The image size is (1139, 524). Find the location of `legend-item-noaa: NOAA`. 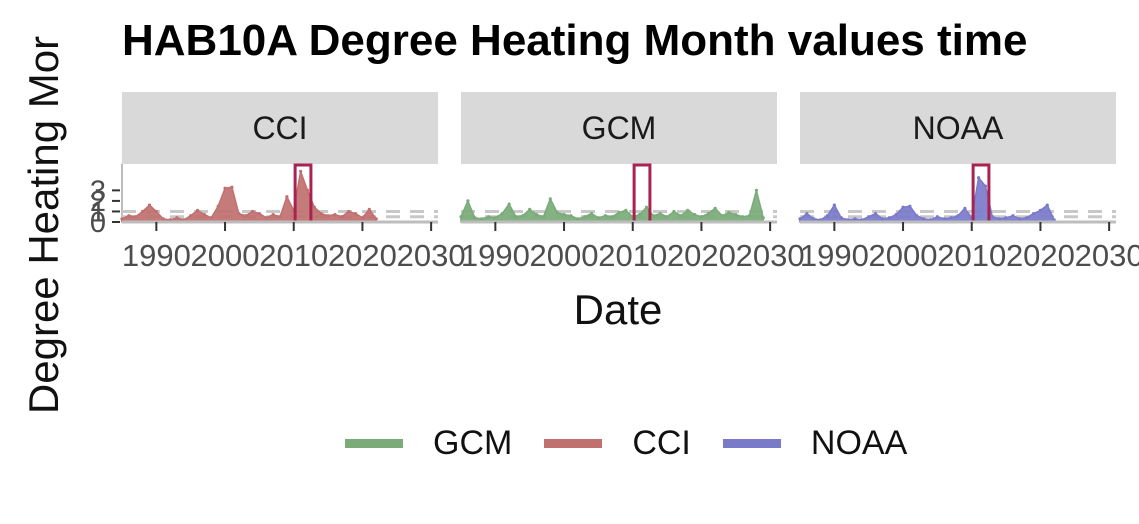

legend-item-noaa: NOAA is located at coordinates (815, 443).